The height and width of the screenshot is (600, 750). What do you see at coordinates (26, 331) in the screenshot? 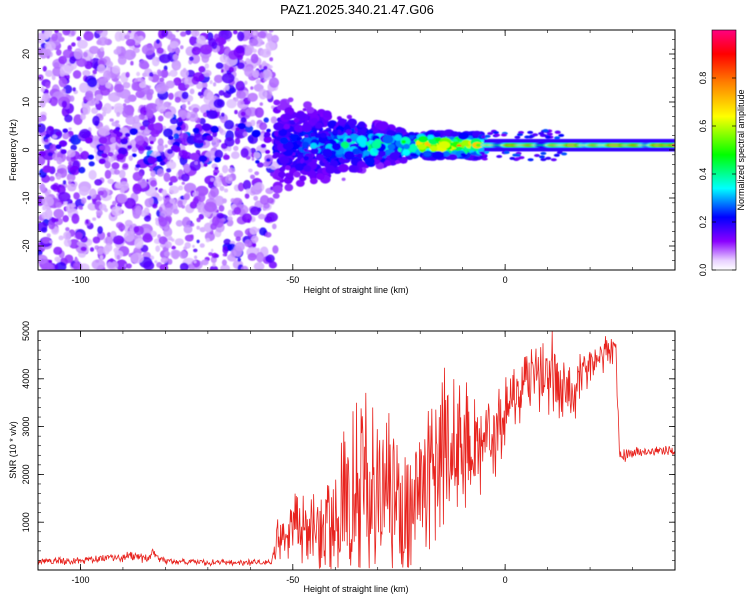
I see `snr-ytick-label: 5000` at bounding box center [26, 331].